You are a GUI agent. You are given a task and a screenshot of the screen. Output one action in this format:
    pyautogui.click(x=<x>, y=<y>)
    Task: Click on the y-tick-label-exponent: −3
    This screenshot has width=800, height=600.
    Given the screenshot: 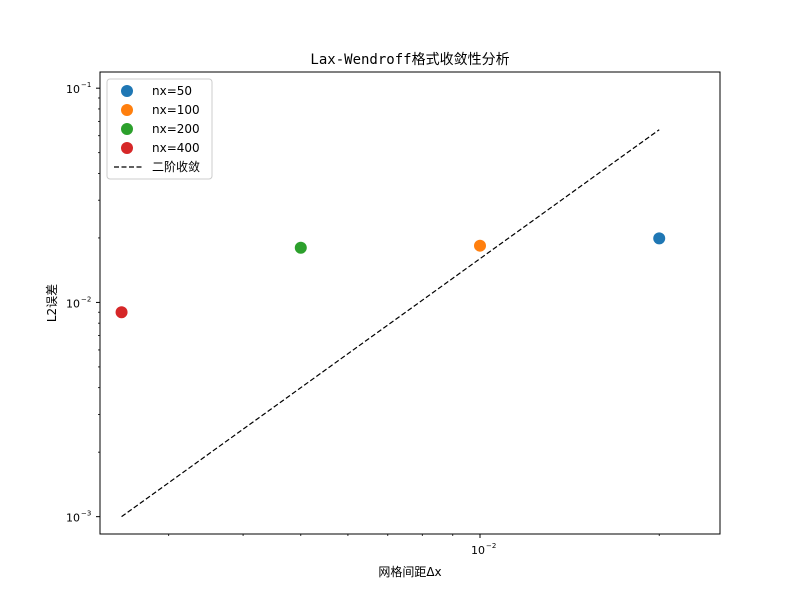 What is the action you would take?
    pyautogui.click(x=86, y=514)
    